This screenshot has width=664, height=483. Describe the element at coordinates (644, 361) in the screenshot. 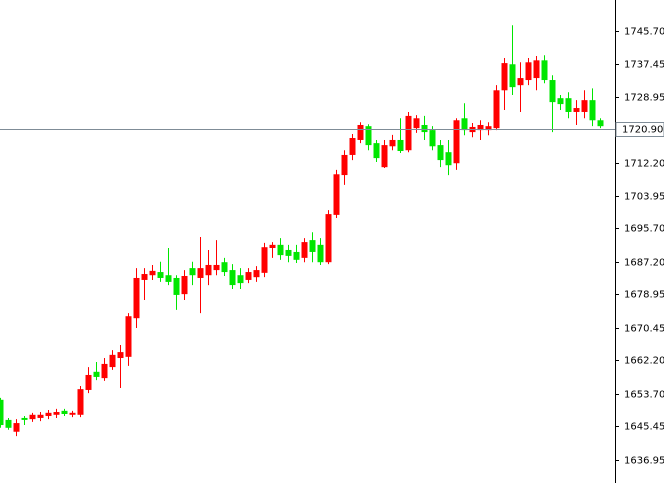

I see `y-tick-label: 1662.20` at that location.